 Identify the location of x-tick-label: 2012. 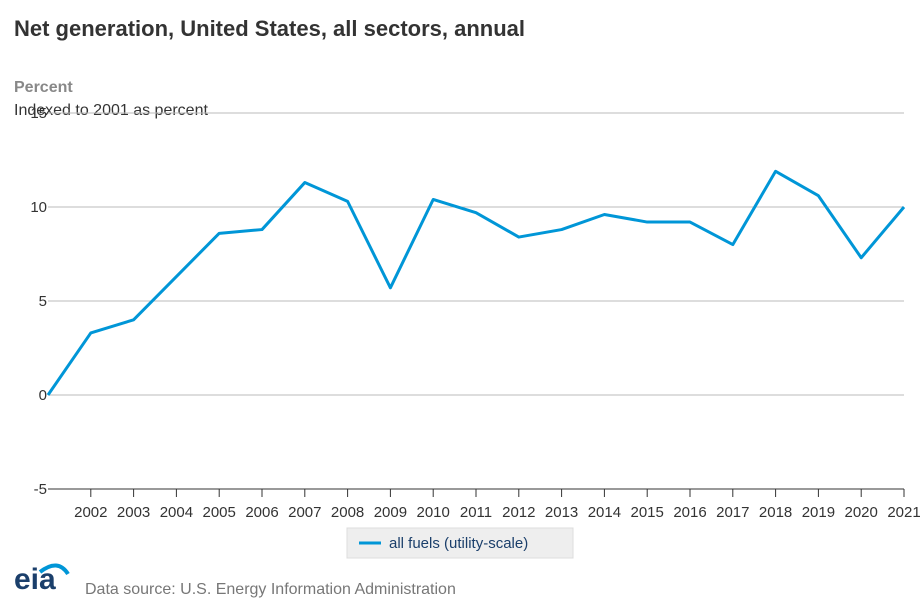
(518, 512).